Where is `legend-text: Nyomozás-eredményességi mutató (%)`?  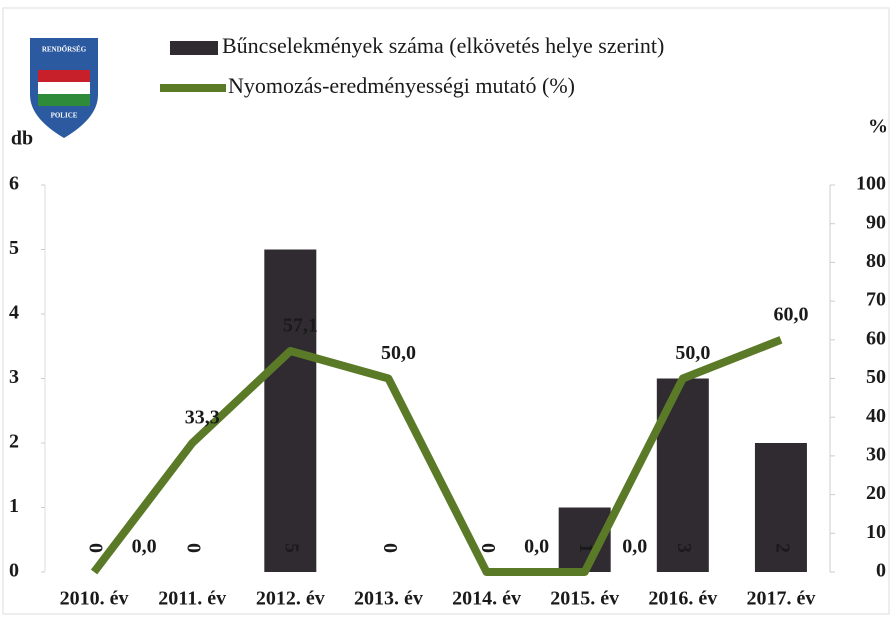
legend-text: Nyomozás-eredményességi mutató (%) is located at coordinates (401, 85).